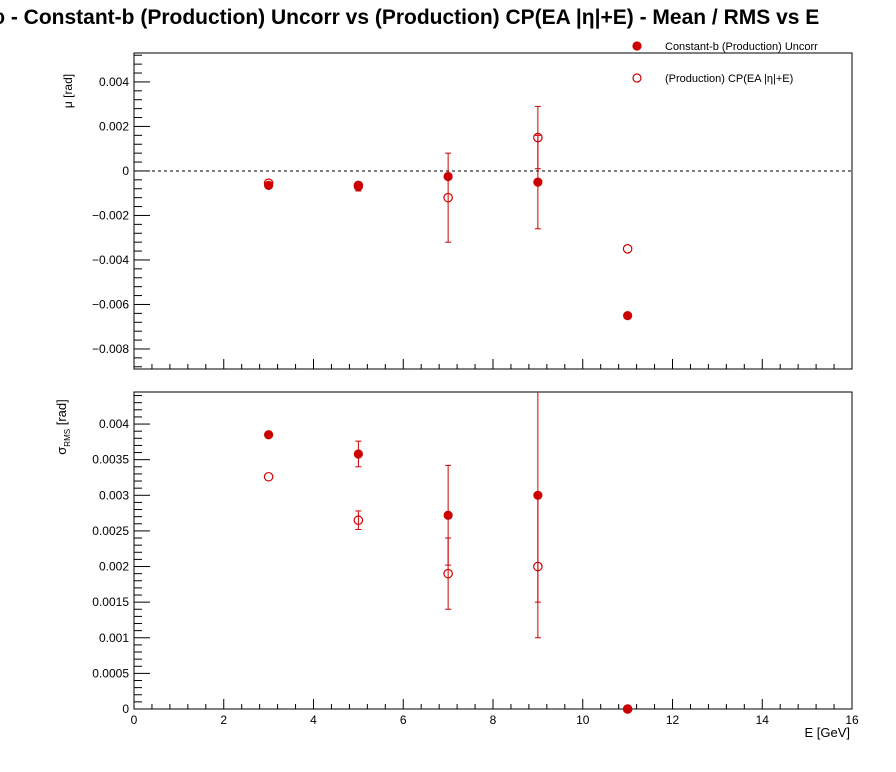 The height and width of the screenshot is (772, 896). What do you see at coordinates (493, 720) in the screenshot?
I see `x-tick-label: 8` at bounding box center [493, 720].